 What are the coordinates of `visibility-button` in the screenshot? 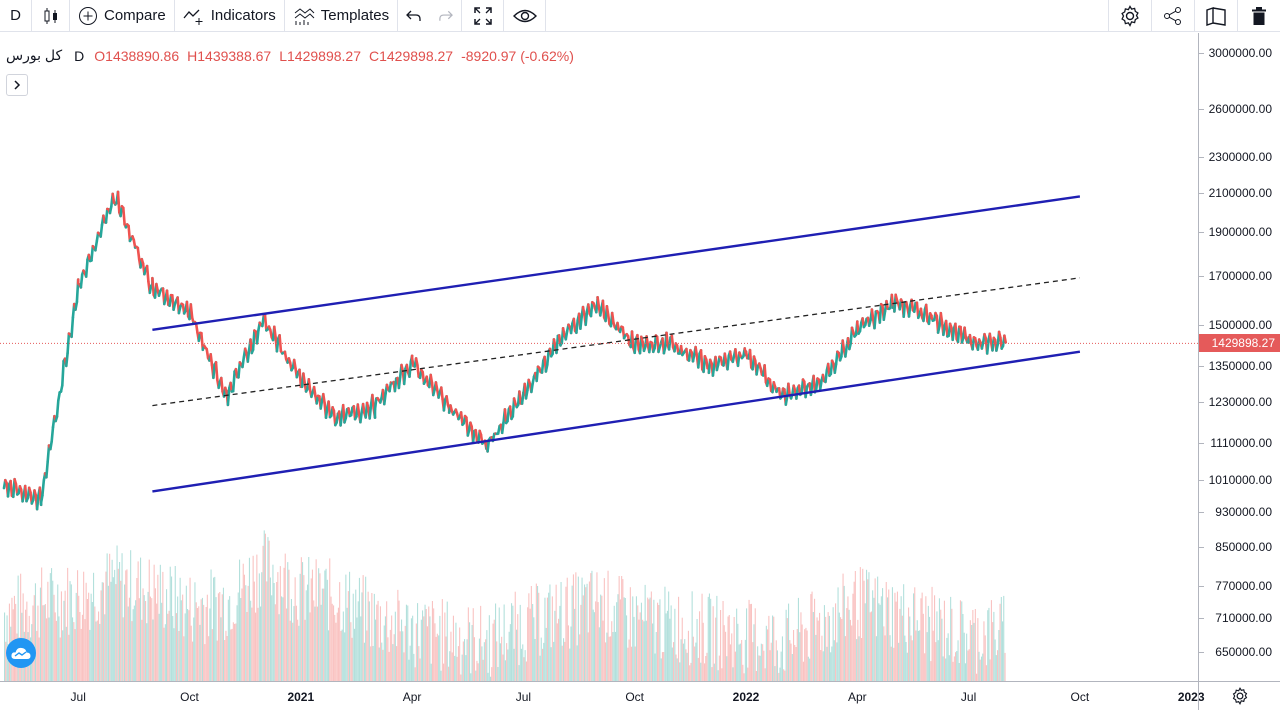 It's located at (525, 16).